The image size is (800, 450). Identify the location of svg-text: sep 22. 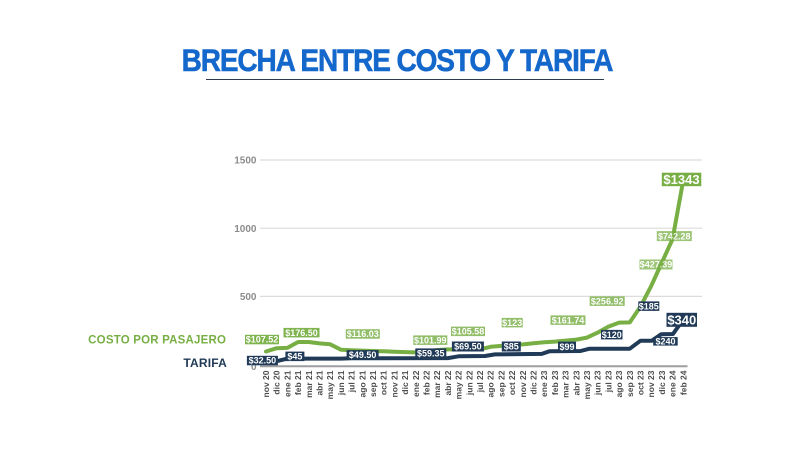
(501, 383).